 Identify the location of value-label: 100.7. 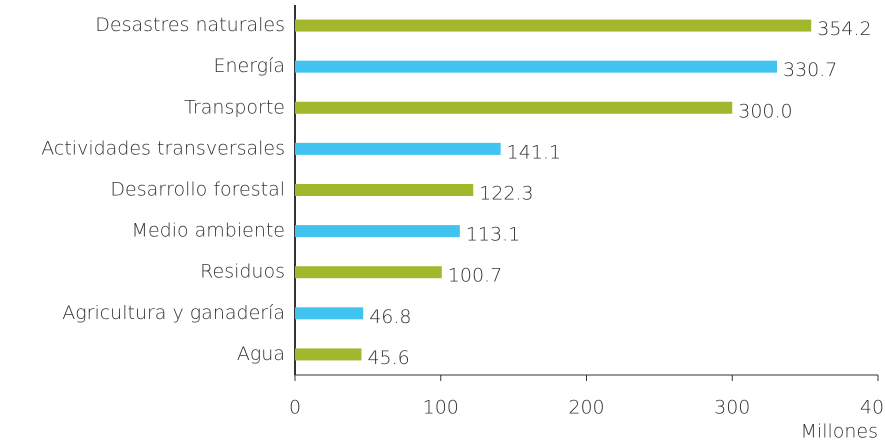
(475, 276).